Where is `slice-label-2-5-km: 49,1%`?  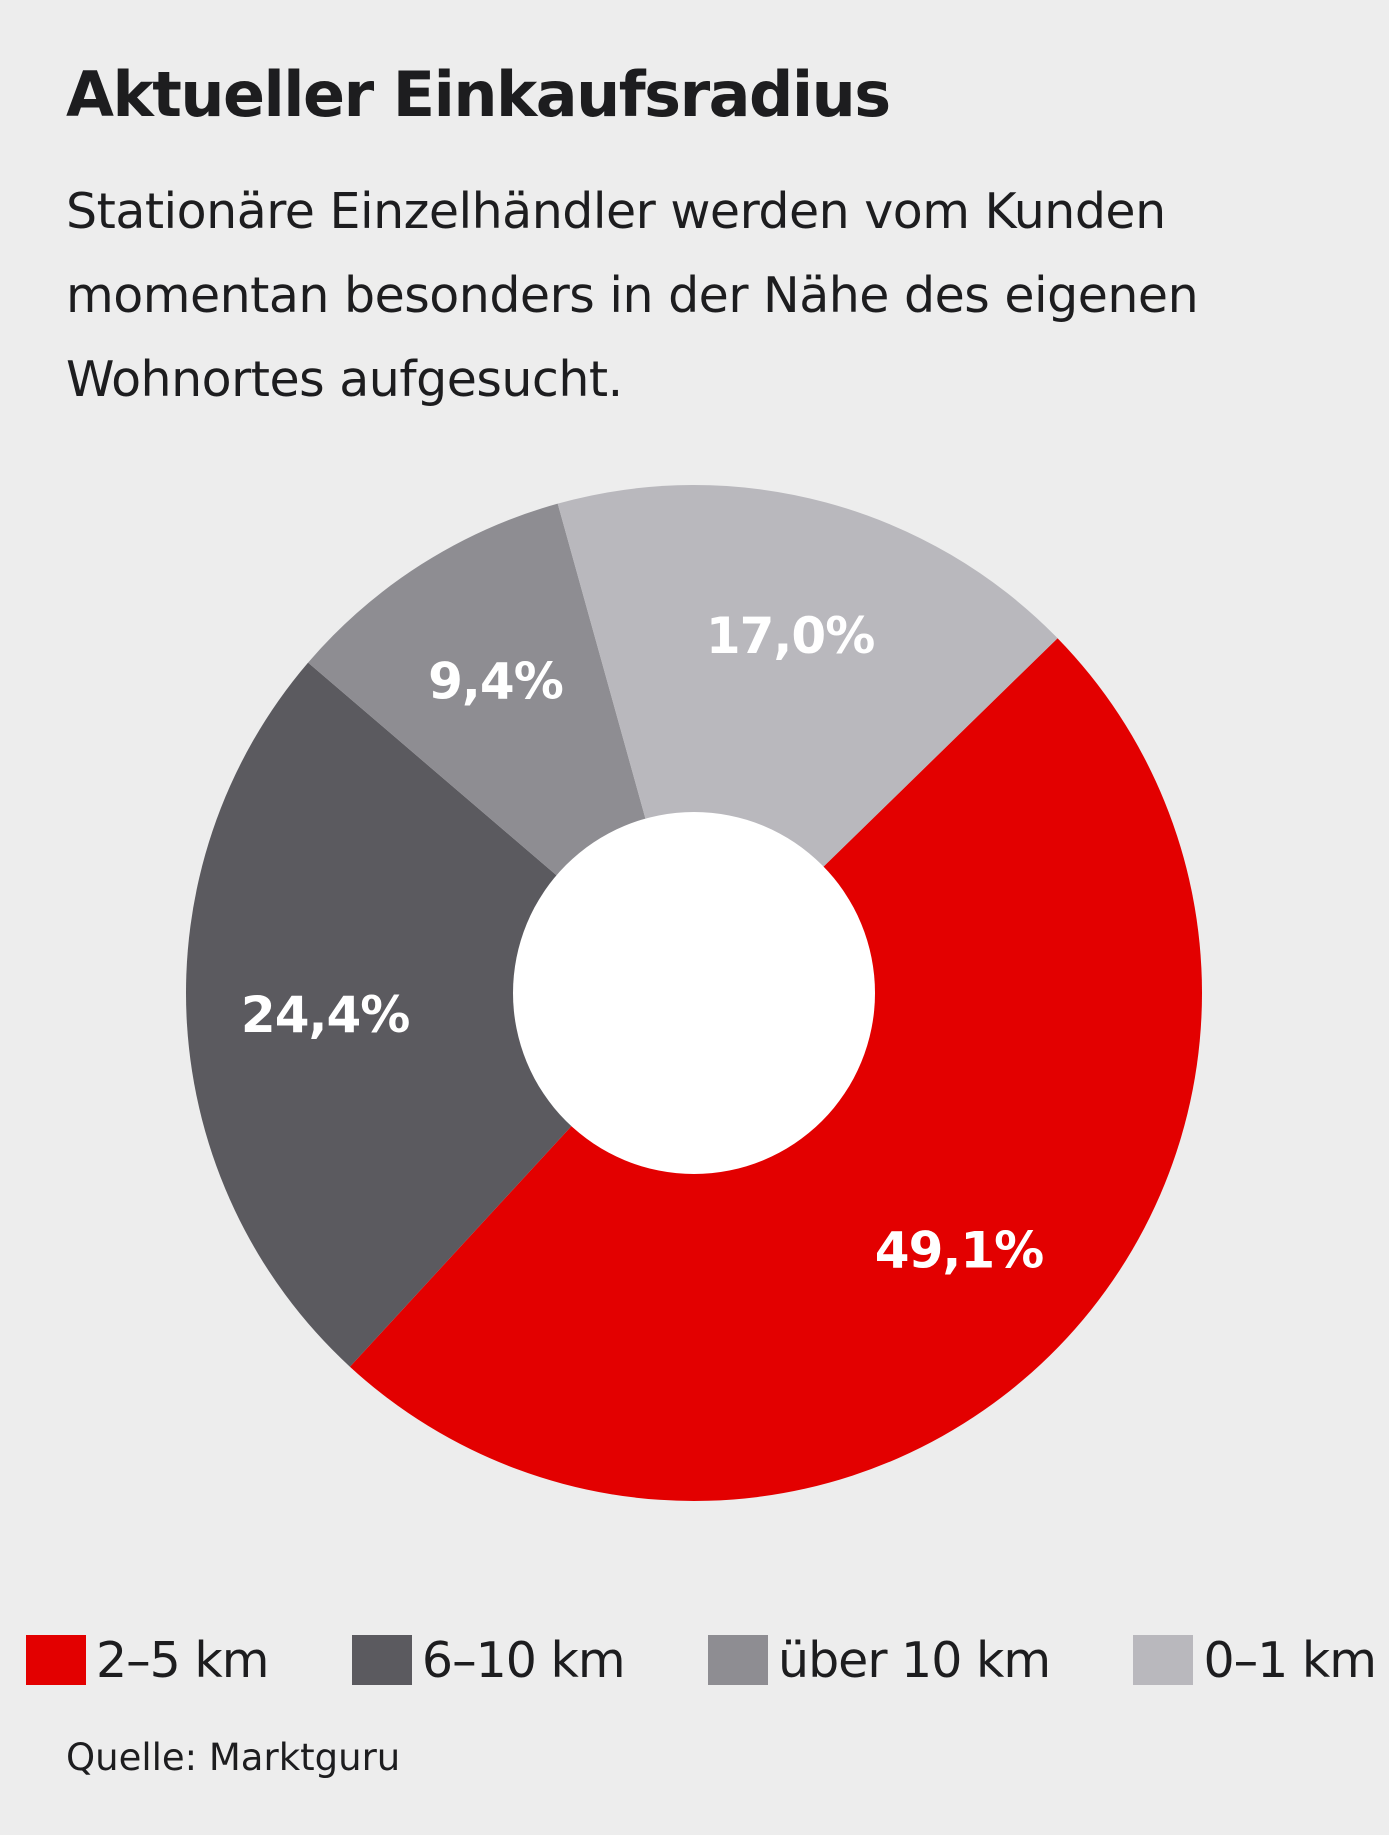 slice-label-2-5-km: 49,1% is located at coordinates (959, 1250).